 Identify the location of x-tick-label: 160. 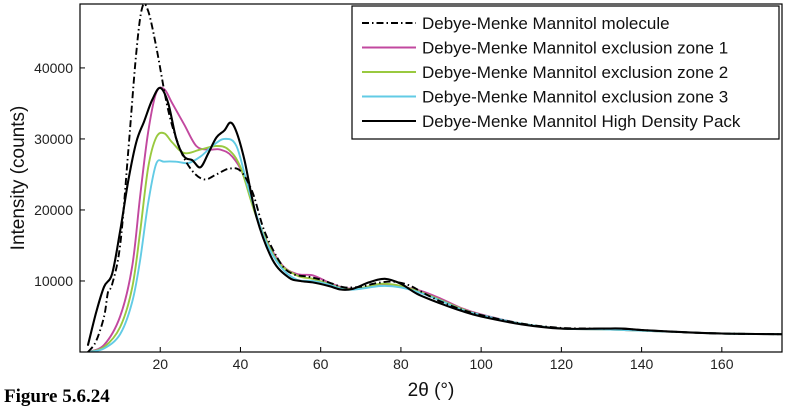
(722, 364).